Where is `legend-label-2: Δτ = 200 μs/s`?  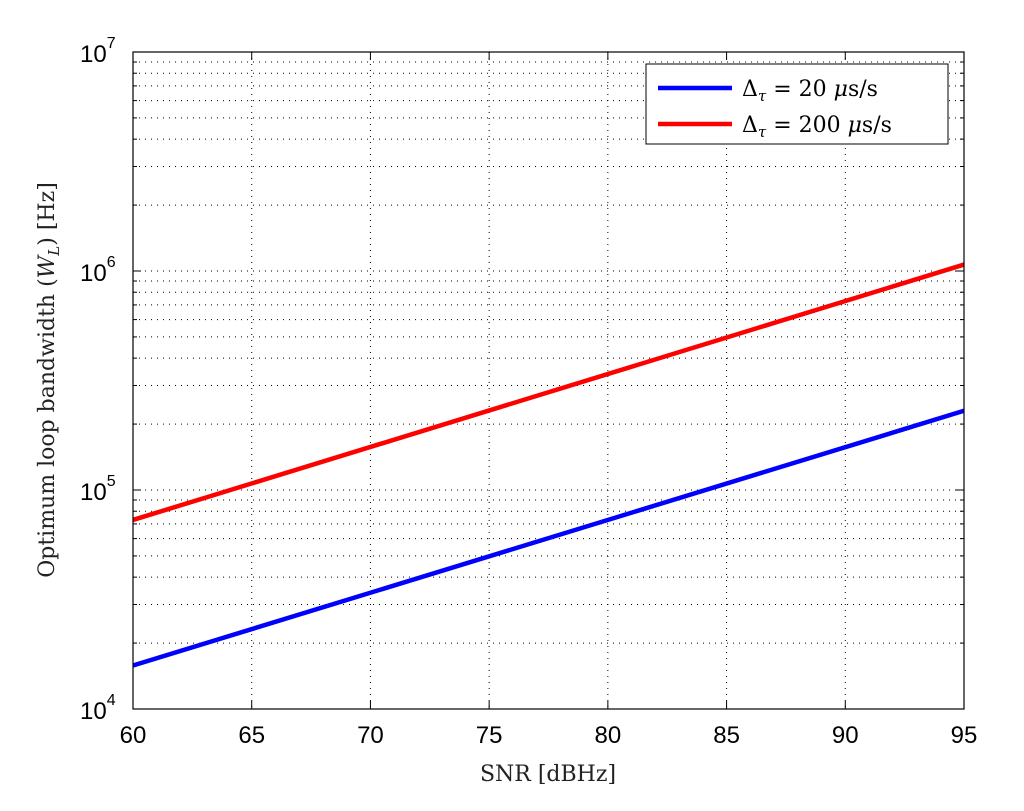
legend-label-2: Δτ = 200 μs/s is located at coordinates (817, 127).